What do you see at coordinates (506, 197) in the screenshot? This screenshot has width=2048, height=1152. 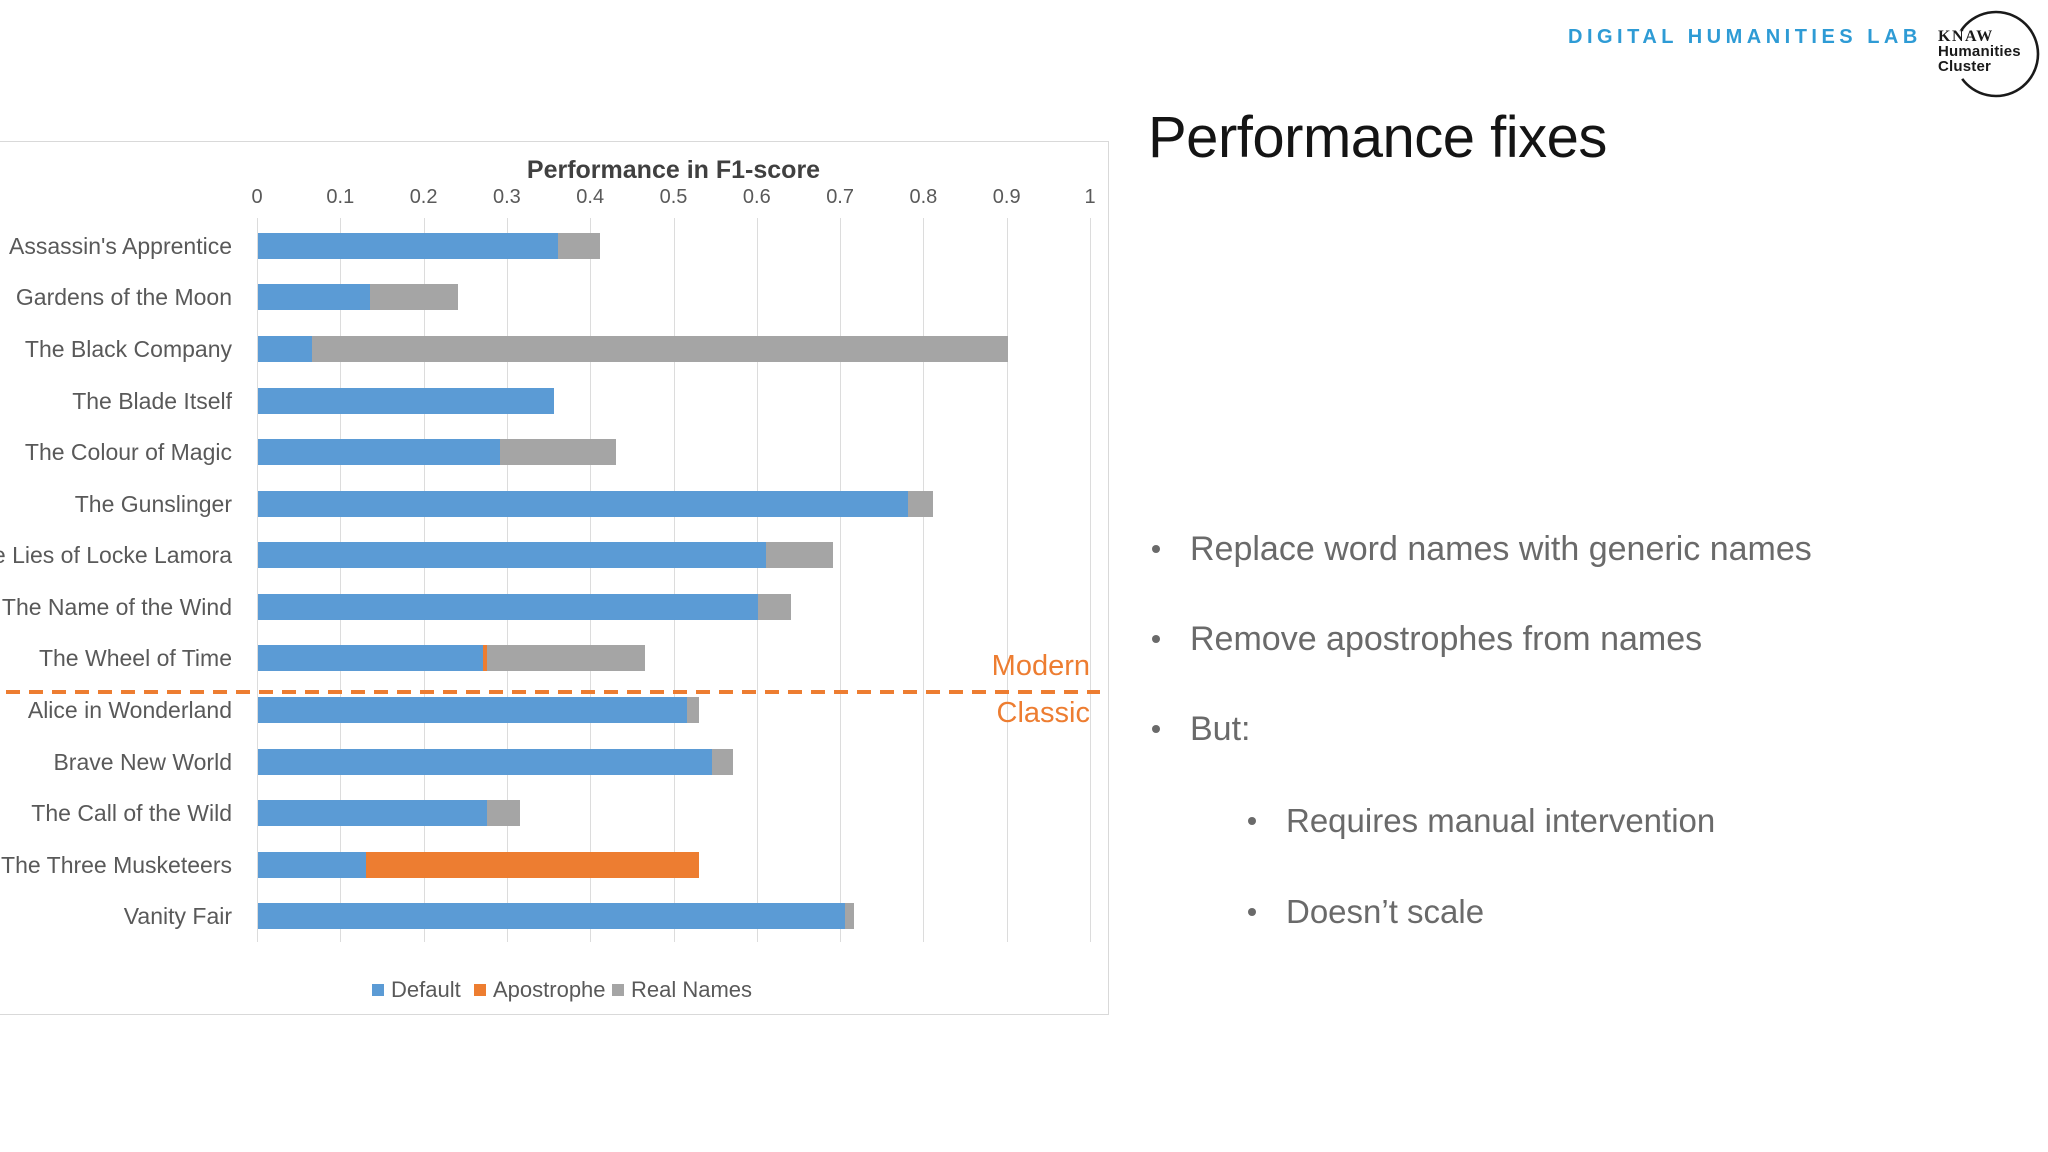 I see `x-axis-tick: 0.3` at bounding box center [506, 197].